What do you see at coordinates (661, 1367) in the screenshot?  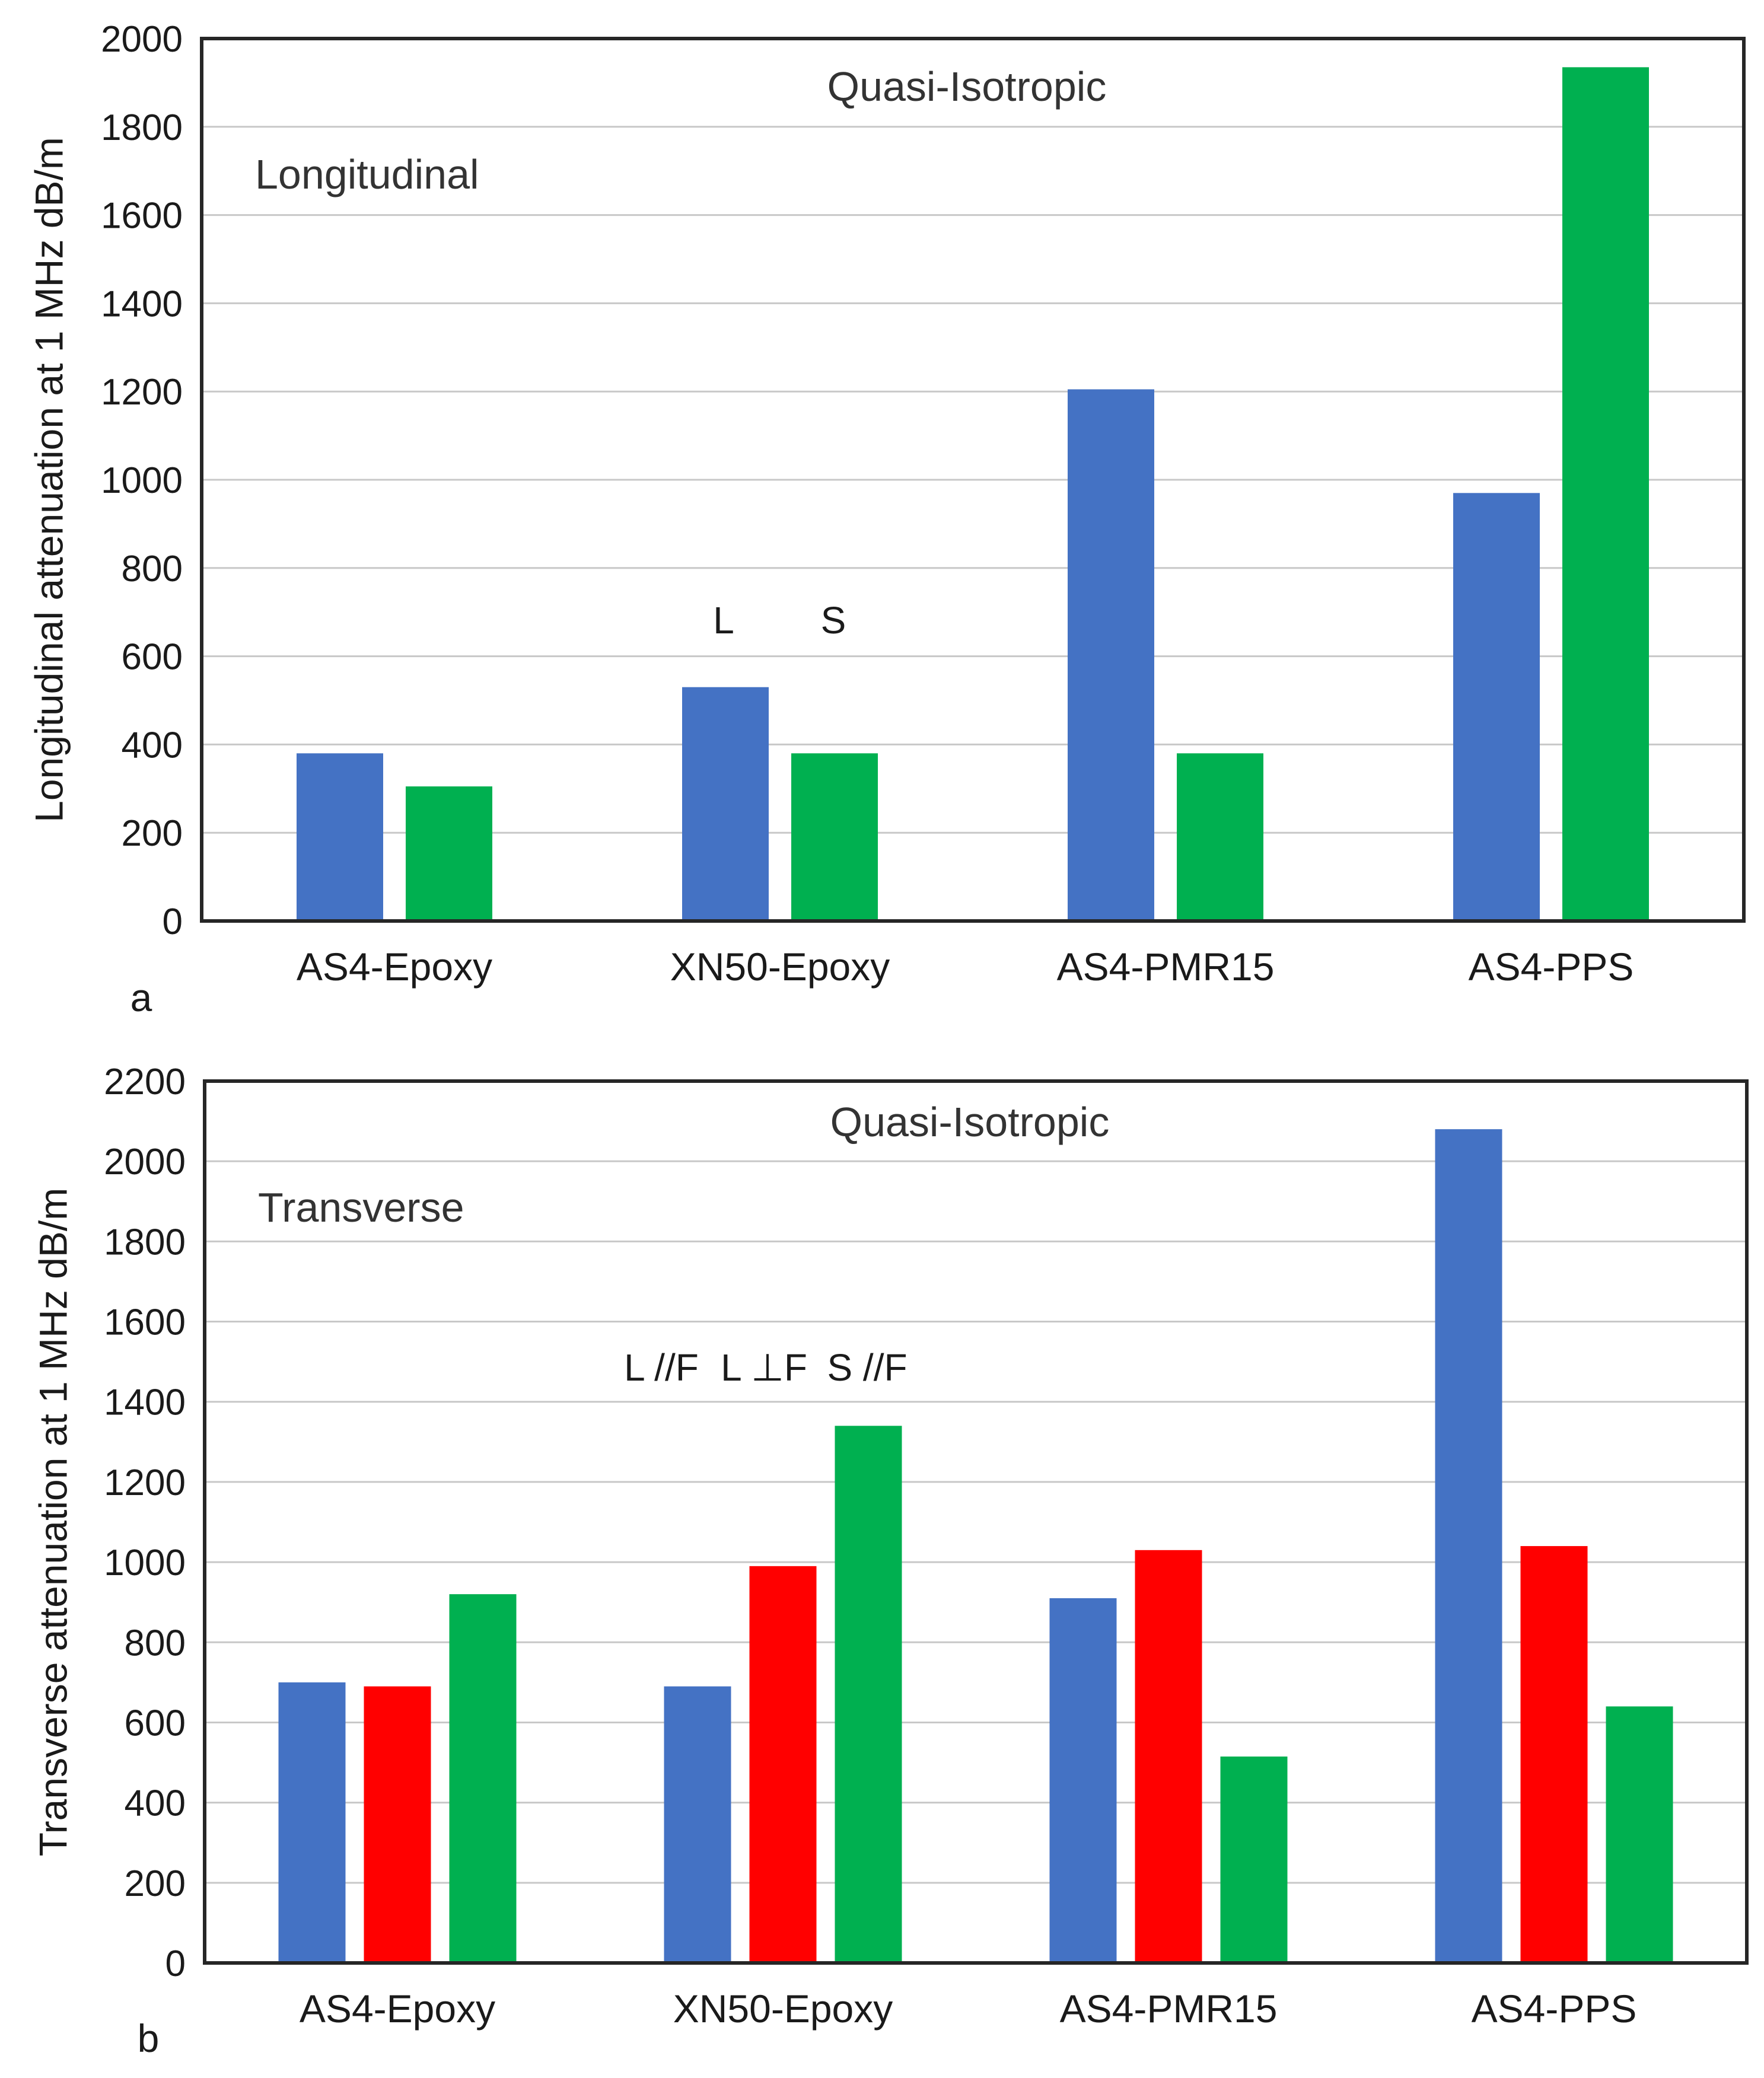 I see `legend-label: L //F` at bounding box center [661, 1367].